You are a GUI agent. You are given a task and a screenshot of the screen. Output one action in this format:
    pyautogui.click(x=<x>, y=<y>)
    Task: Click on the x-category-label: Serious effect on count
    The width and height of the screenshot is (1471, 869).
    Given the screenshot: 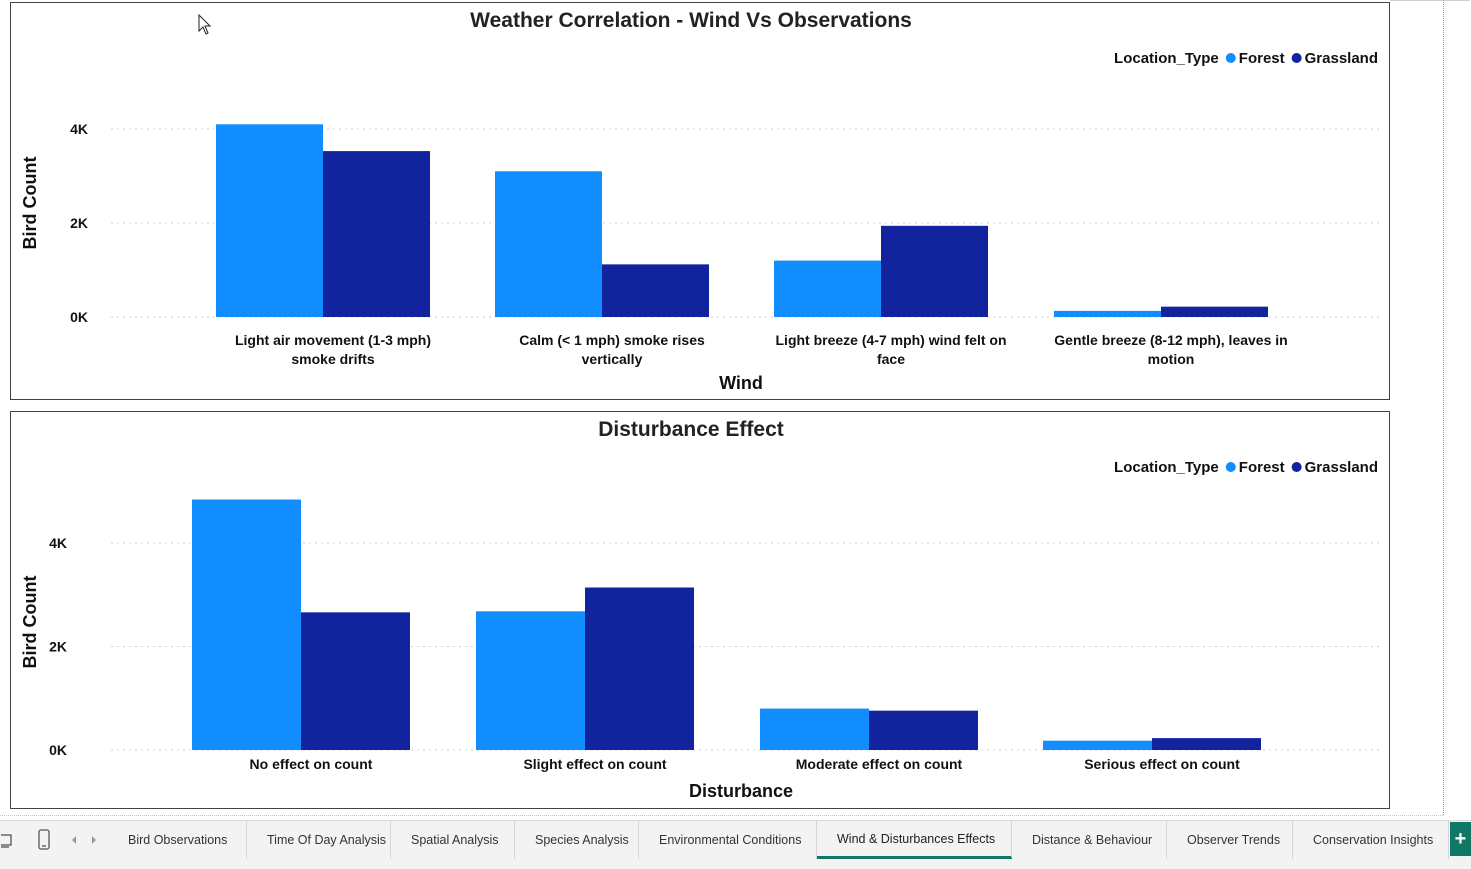 What is the action you would take?
    pyautogui.click(x=1162, y=764)
    